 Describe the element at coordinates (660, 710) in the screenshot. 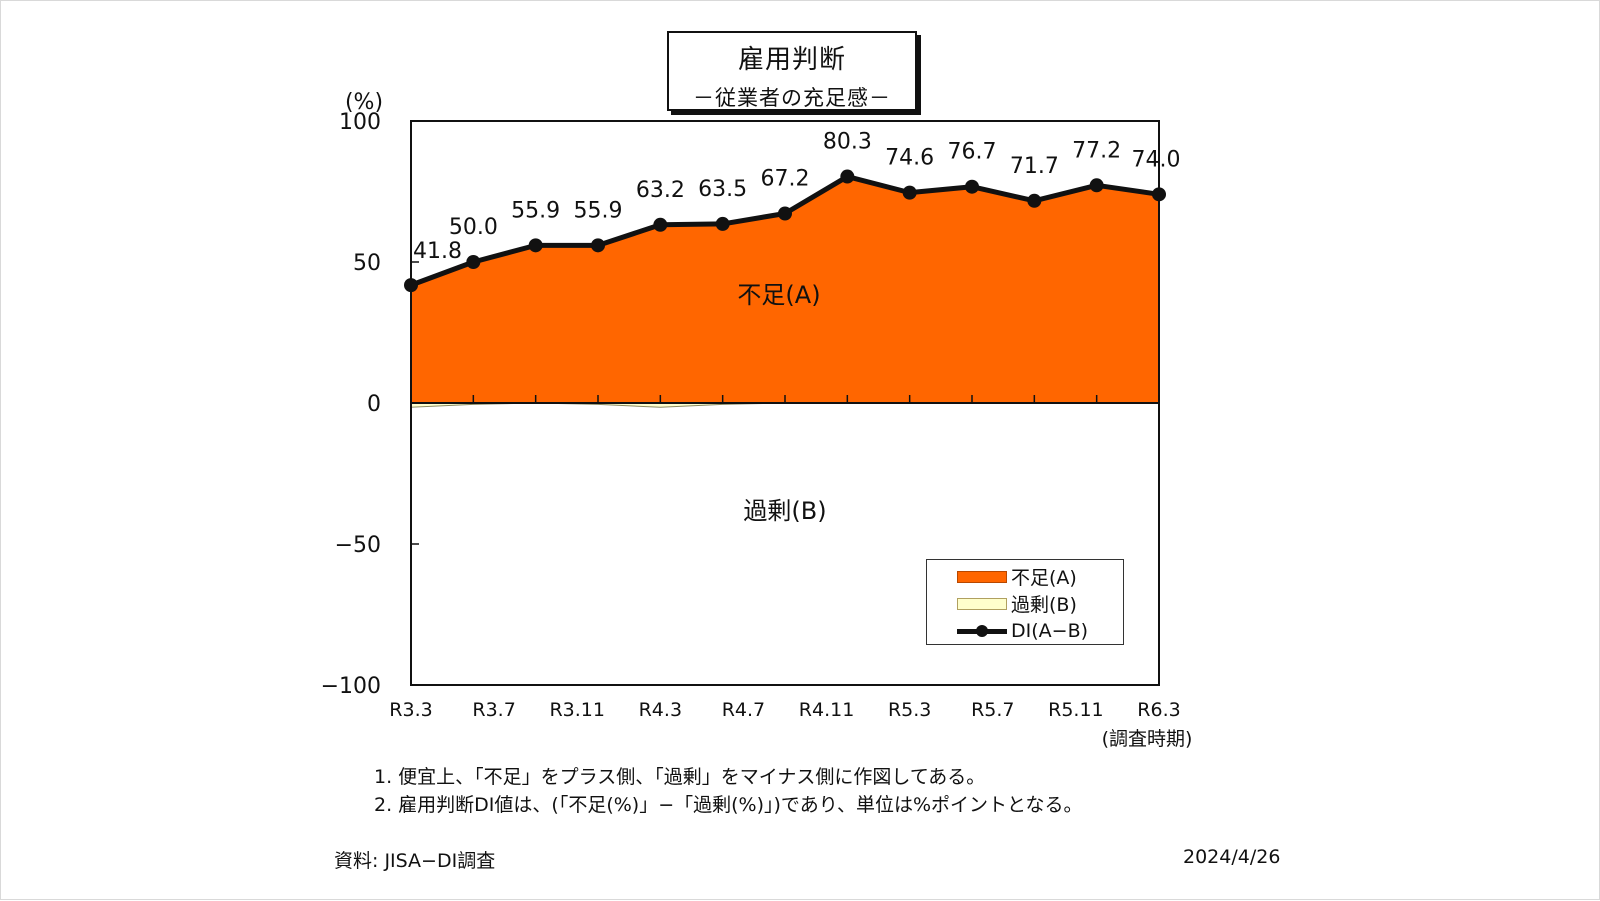

I see `x-tick-label: R4.3` at that location.